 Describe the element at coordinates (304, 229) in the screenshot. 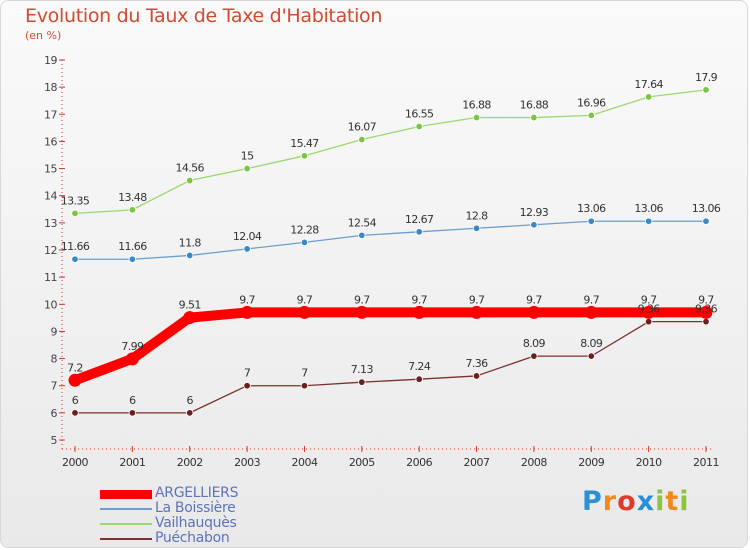

I see `data-label: 12.28` at that location.